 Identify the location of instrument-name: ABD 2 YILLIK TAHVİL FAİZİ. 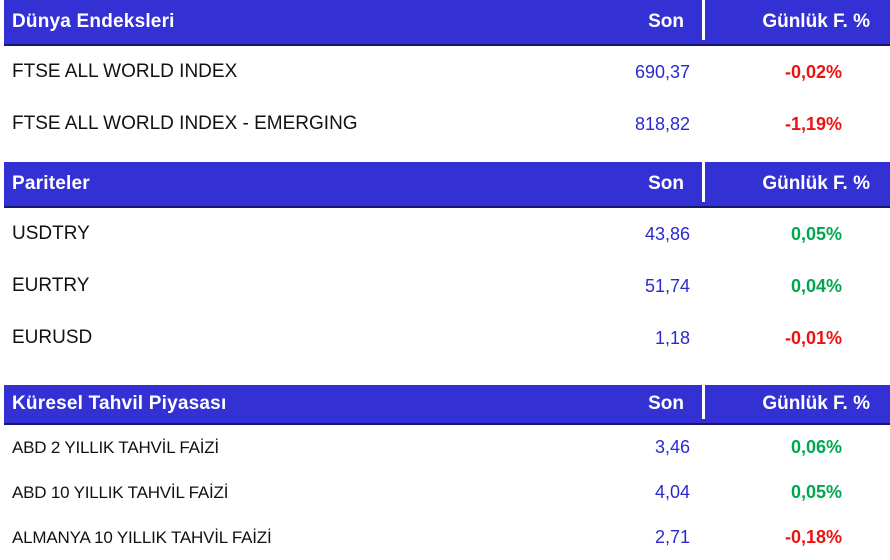
(115, 447).